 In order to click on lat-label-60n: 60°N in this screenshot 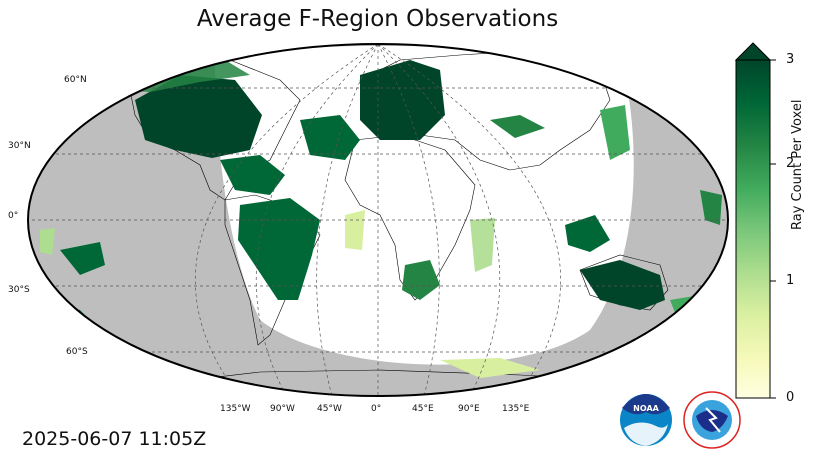, I will do `click(75, 80)`.